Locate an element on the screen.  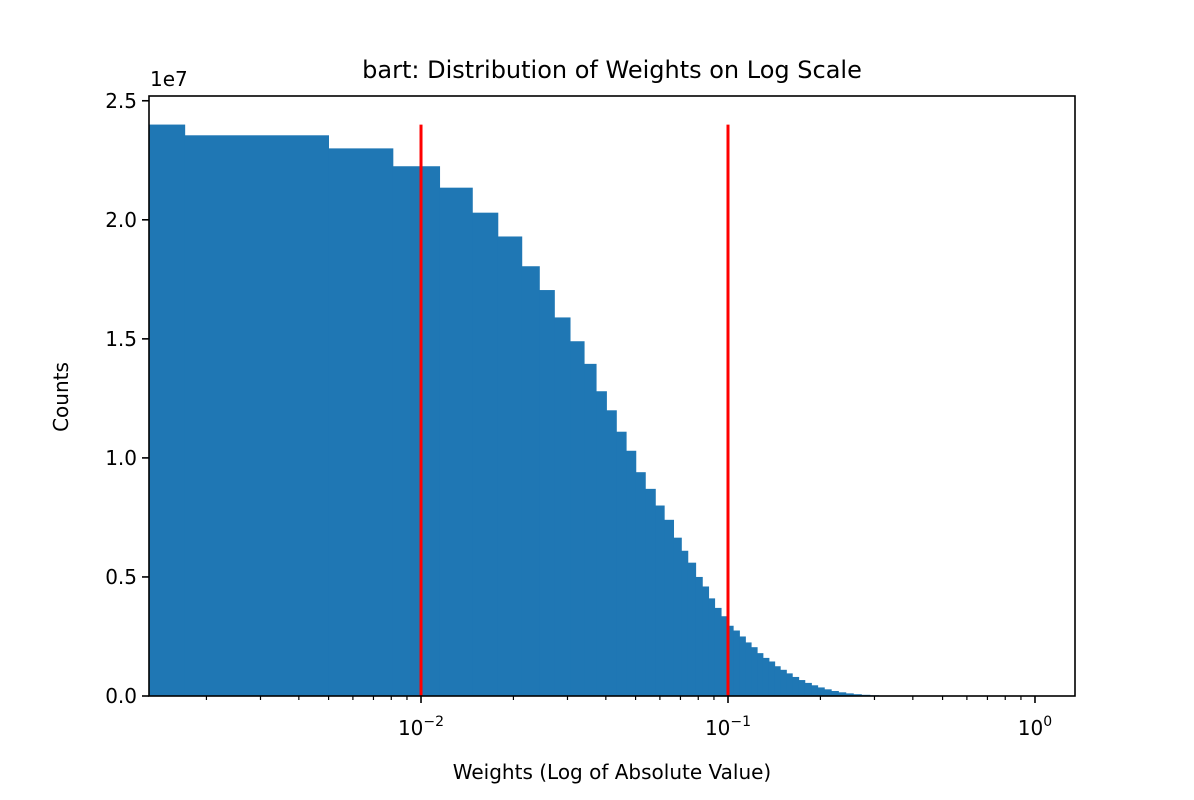
x-axis-label: Weights (Log of Absolute Value) is located at coordinates (612, 772).